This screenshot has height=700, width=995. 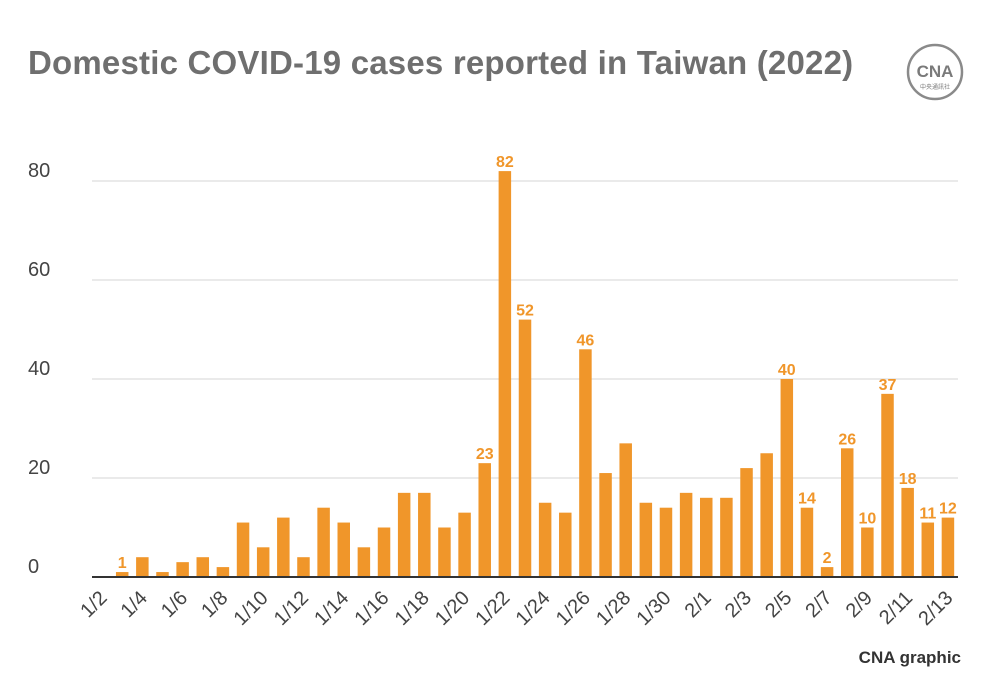 What do you see at coordinates (706, 537) in the screenshot?
I see `bar-2/1` at bounding box center [706, 537].